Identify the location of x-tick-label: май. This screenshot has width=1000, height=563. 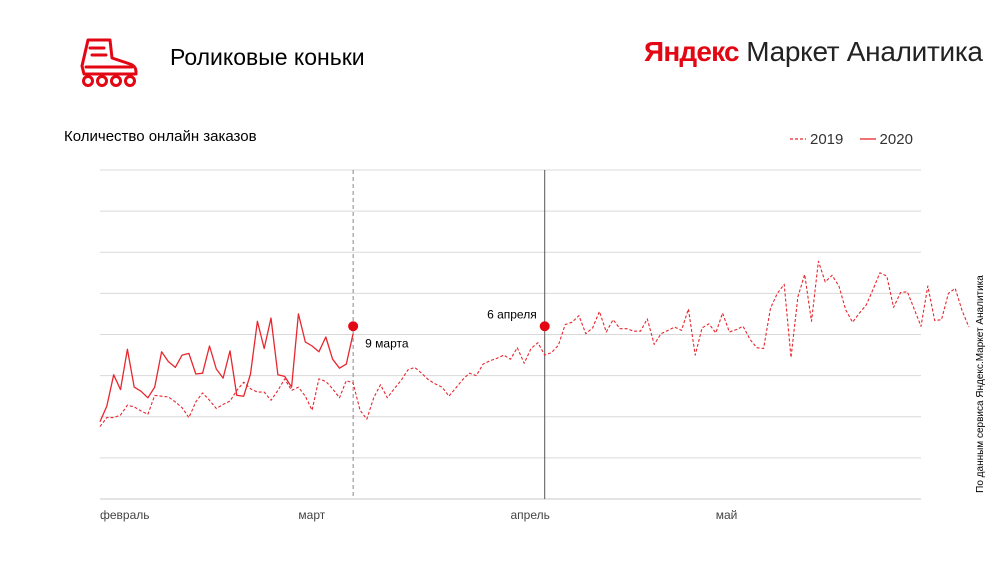
(727, 515).